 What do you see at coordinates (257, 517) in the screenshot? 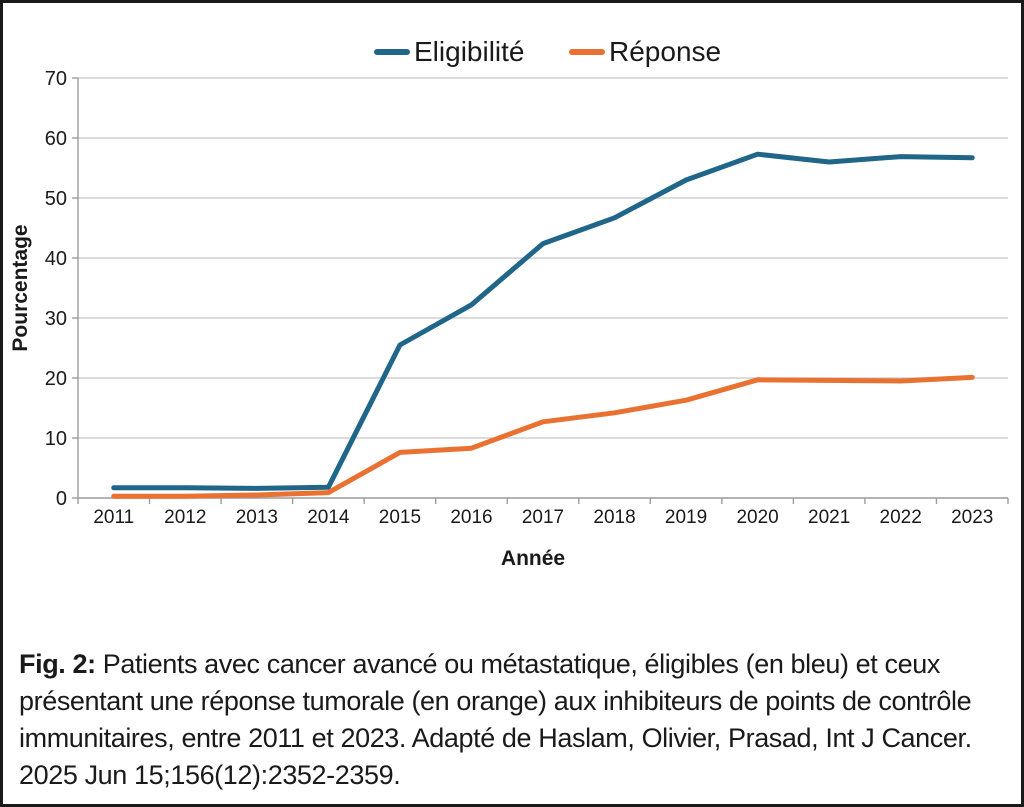
I see `x-tick-label: 2013` at bounding box center [257, 517].